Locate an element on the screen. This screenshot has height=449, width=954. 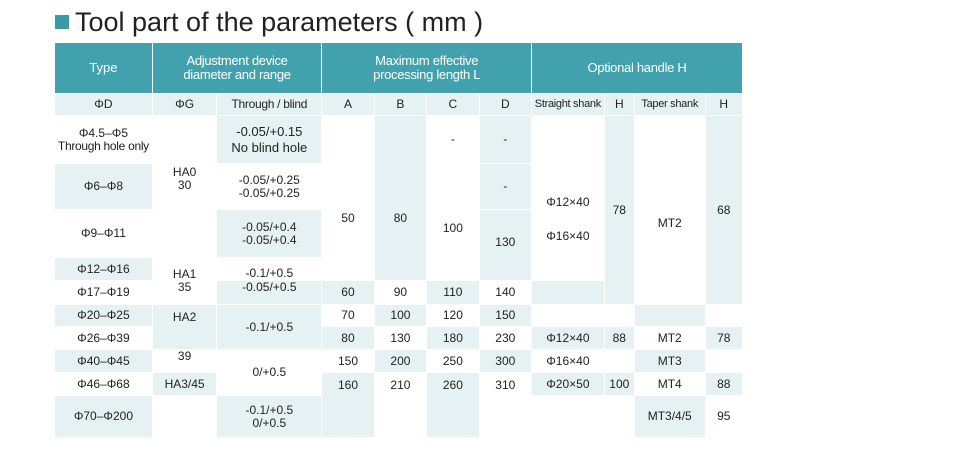
cell-h2-4: 95 is located at coordinates (724, 417).